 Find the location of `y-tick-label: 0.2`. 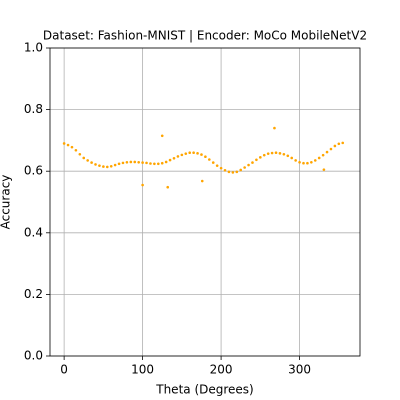

y-tick-label: 0.2 is located at coordinates (33, 294).